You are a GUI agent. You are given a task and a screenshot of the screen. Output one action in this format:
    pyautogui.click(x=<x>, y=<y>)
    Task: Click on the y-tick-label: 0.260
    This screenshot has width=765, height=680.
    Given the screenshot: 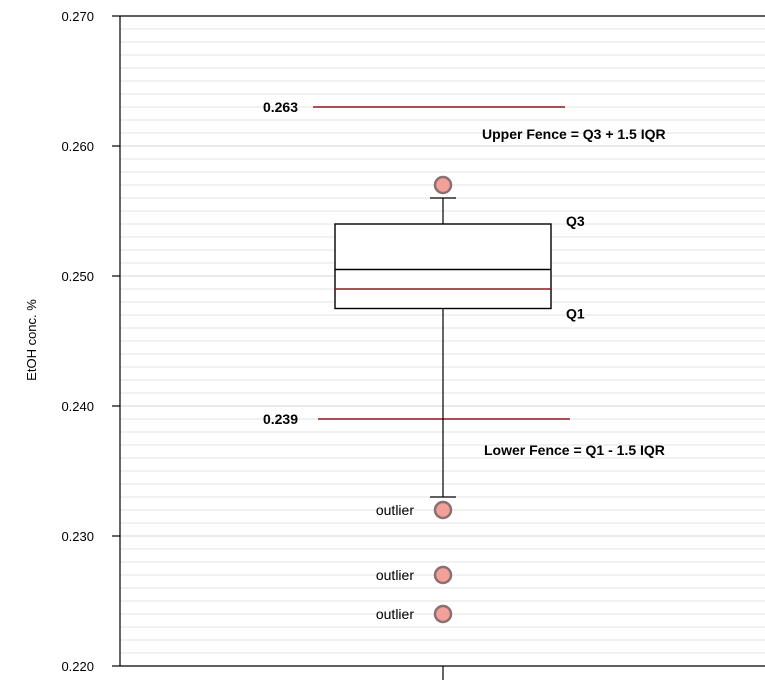 What is the action you would take?
    pyautogui.click(x=77, y=146)
    